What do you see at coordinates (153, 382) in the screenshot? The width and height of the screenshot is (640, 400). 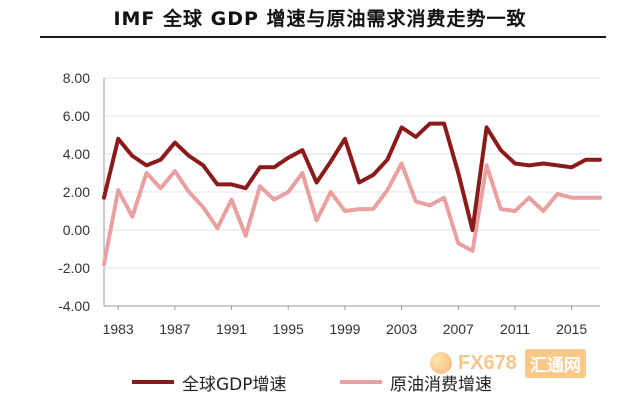 I see `legend-swatch-gdp` at bounding box center [153, 382].